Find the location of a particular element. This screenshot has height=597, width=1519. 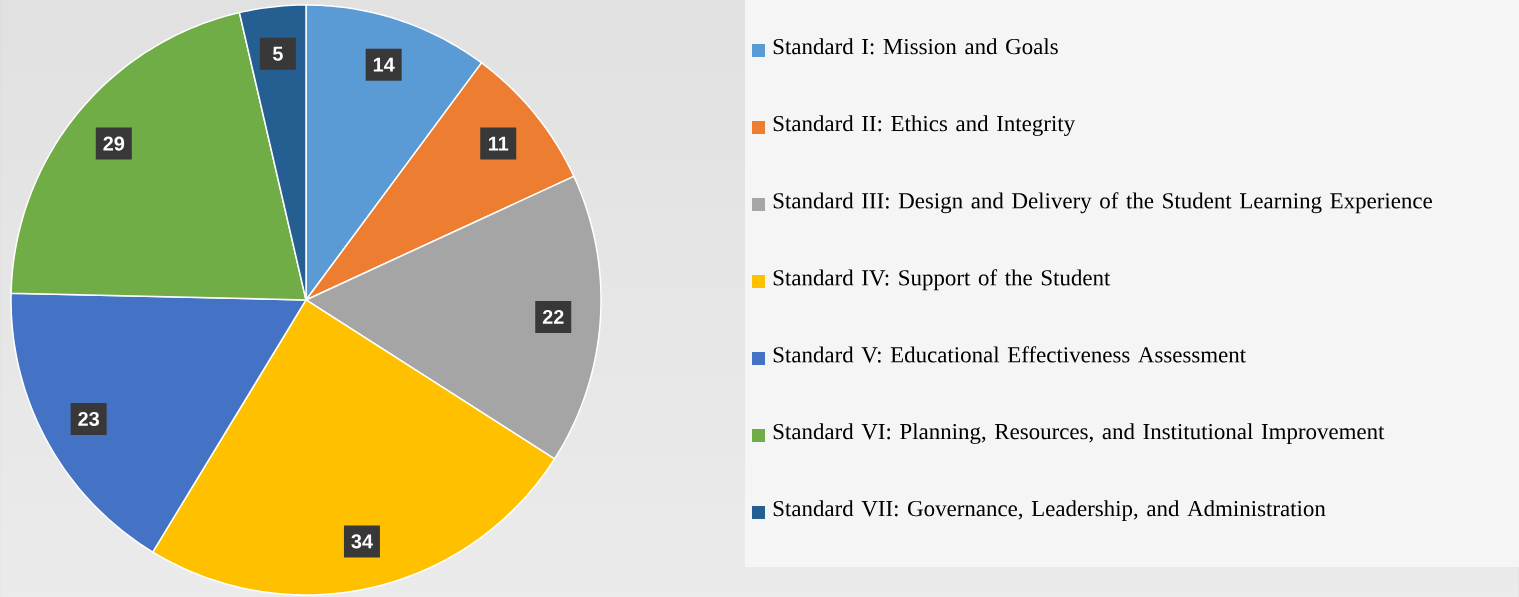

data-label: 5 is located at coordinates (277, 53).